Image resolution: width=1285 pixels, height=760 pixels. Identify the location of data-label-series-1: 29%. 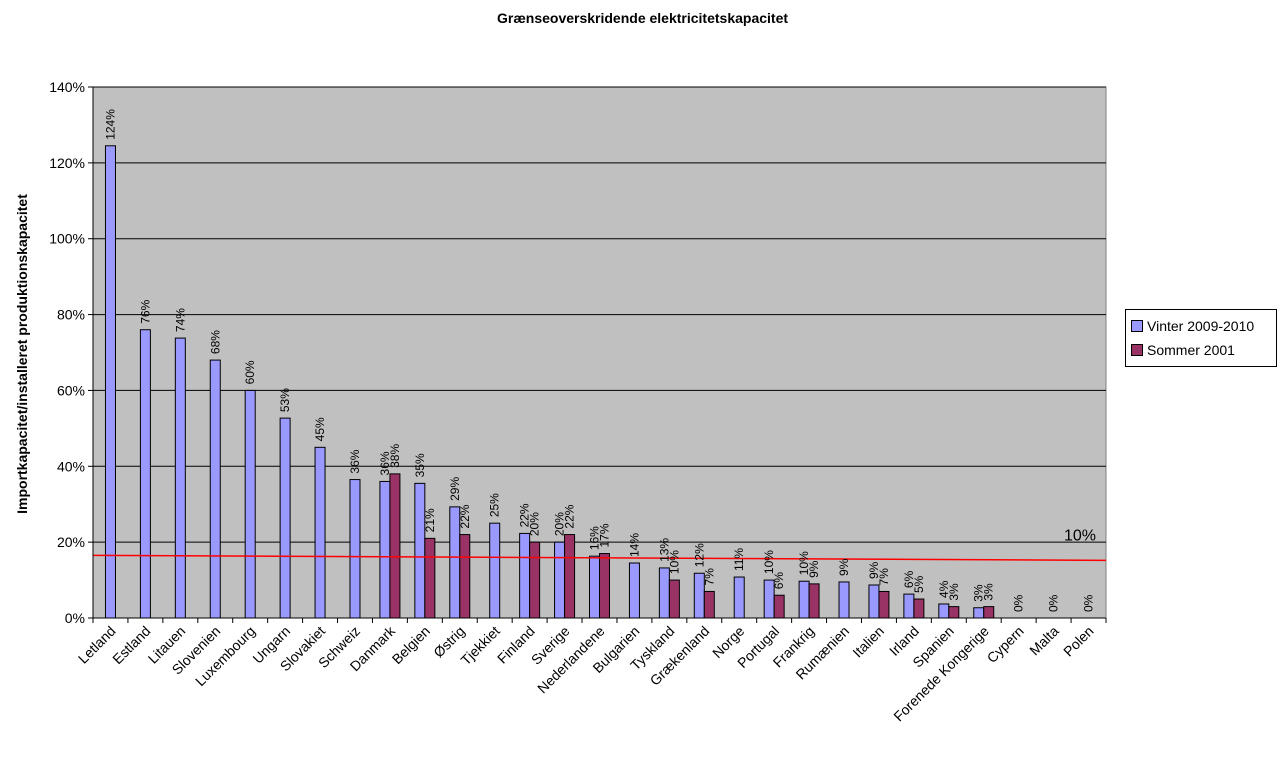
(455, 489).